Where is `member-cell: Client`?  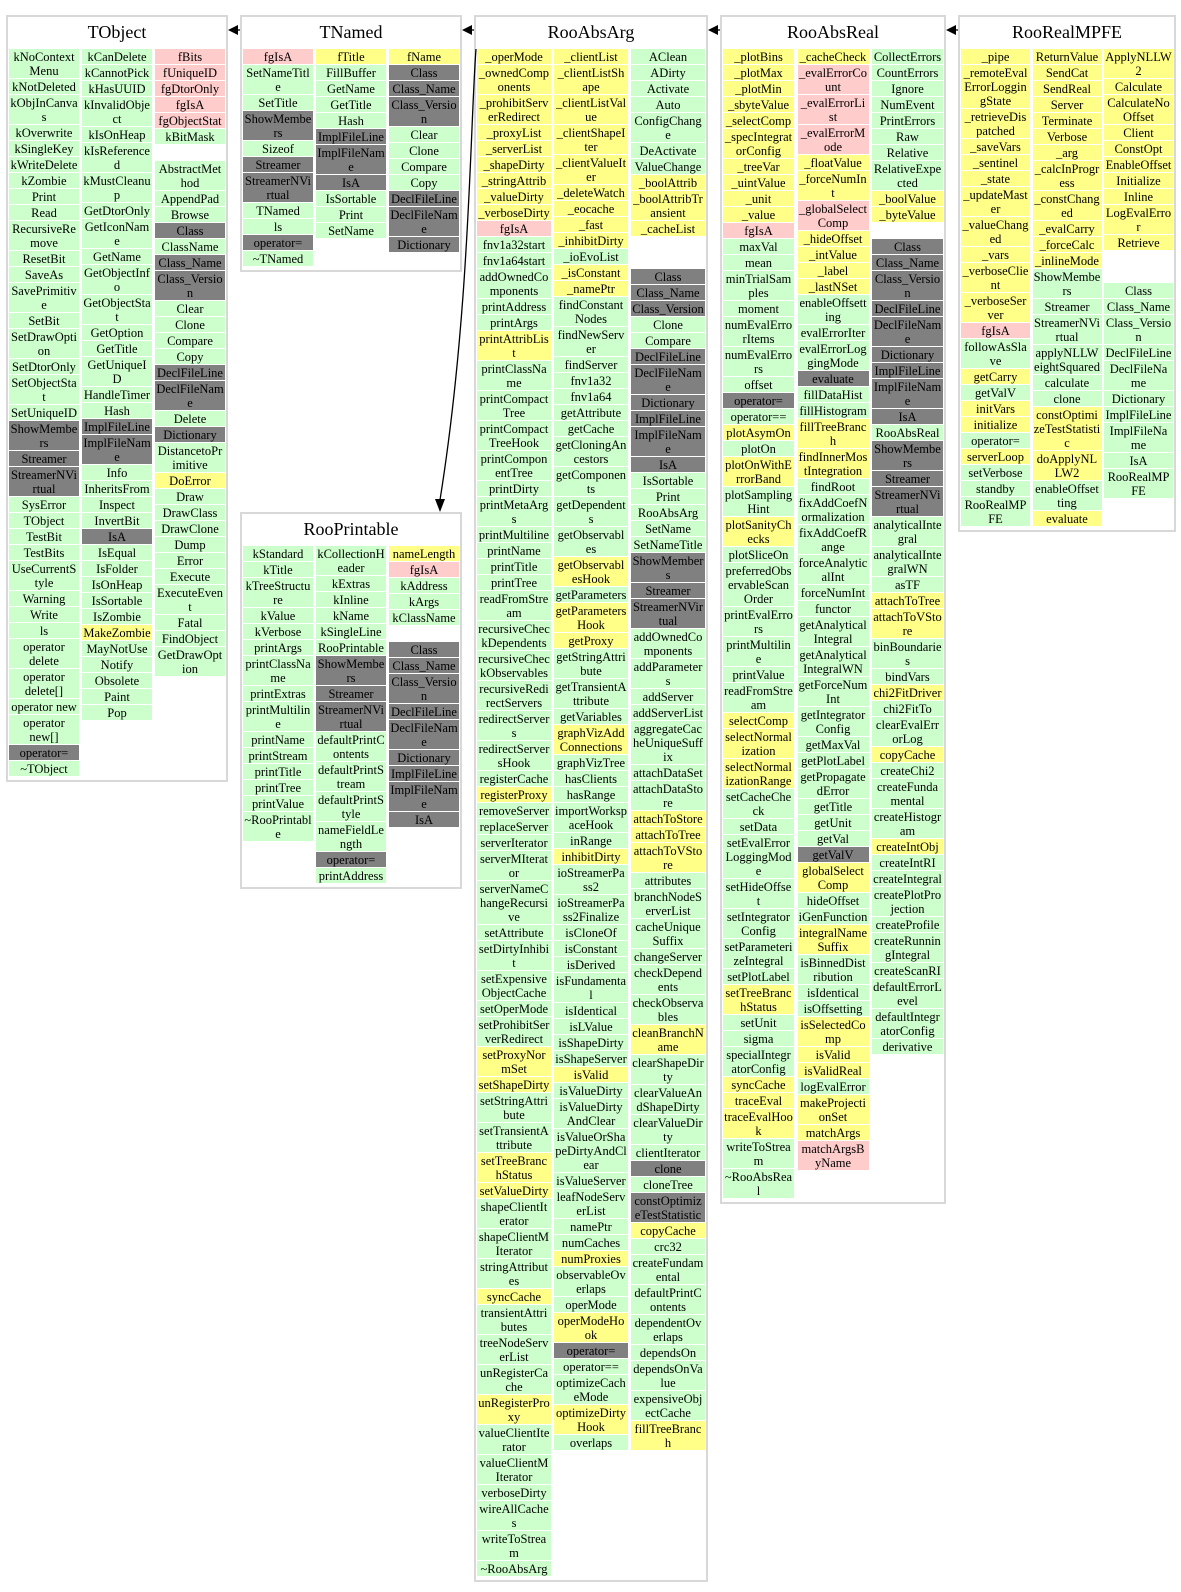
member-cell: Client is located at coordinates (1138, 132).